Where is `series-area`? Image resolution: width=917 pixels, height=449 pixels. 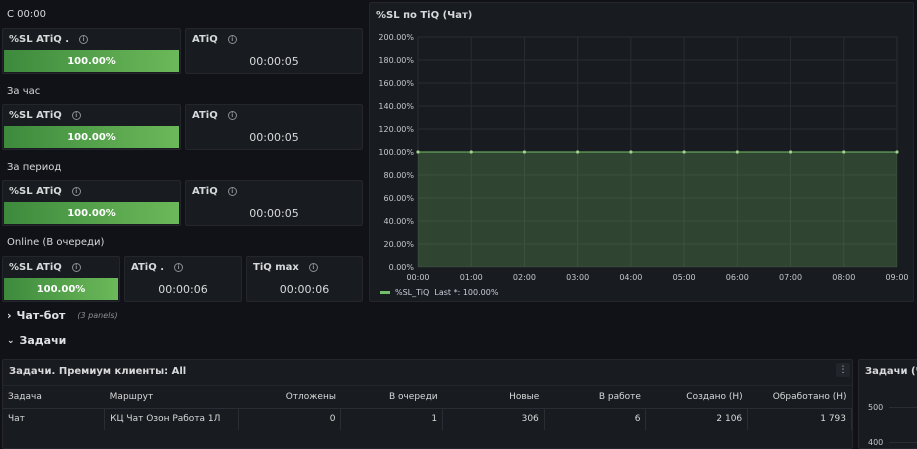
series-area is located at coordinates (657, 209).